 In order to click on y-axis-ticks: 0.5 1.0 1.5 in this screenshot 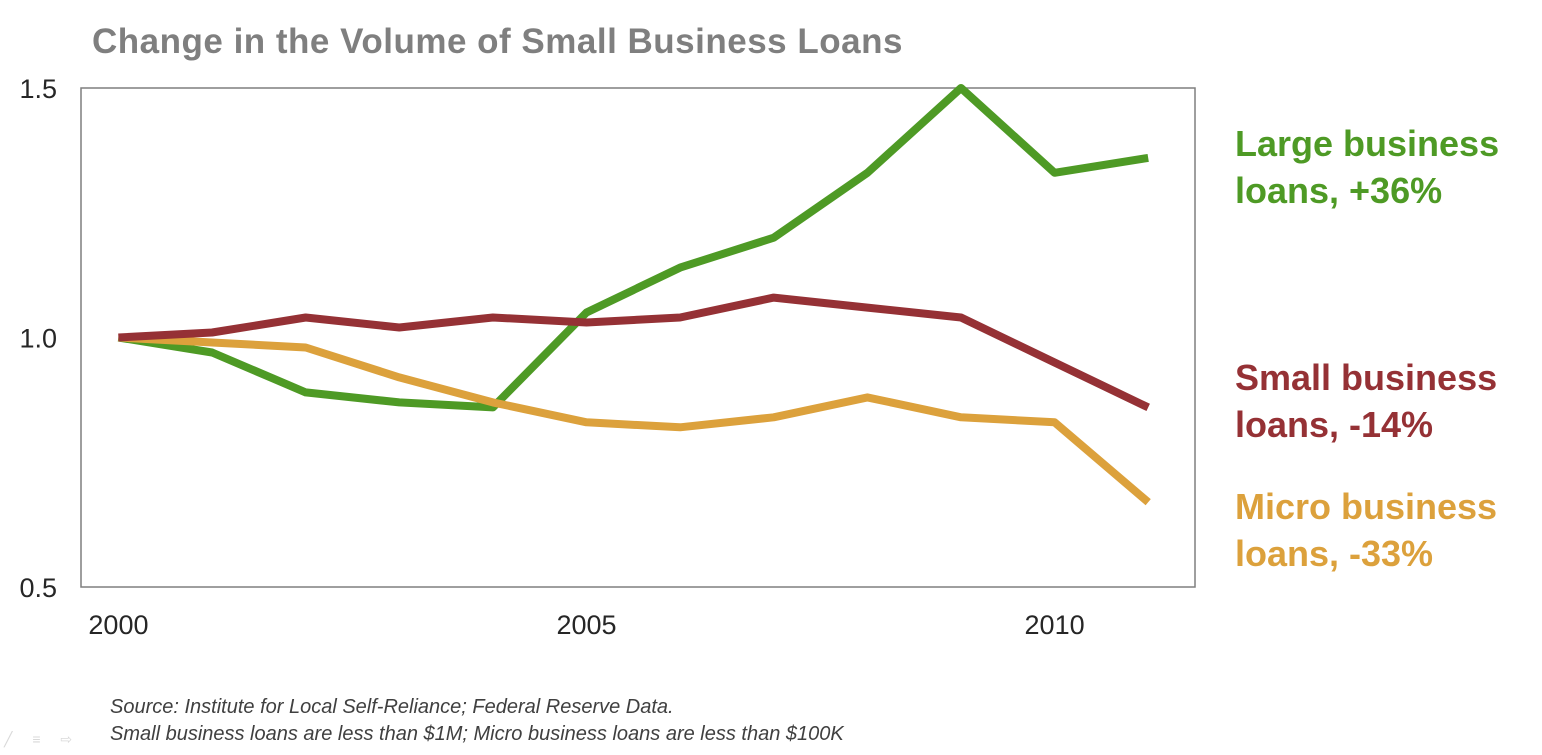, I will do `click(38, 338)`.